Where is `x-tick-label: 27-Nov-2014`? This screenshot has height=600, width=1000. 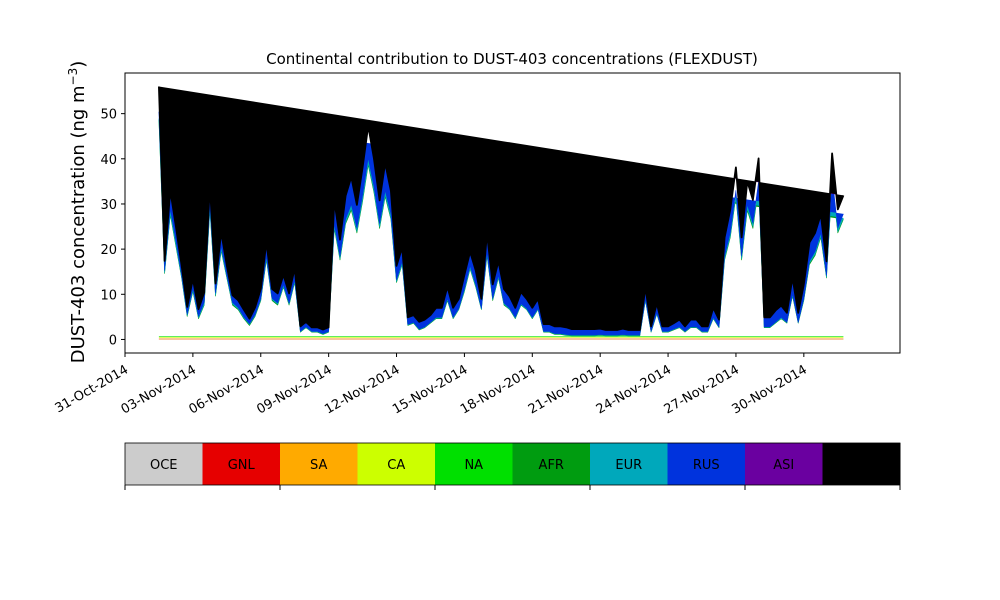 x-tick-label: 27-Nov-2014 is located at coordinates (702, 389).